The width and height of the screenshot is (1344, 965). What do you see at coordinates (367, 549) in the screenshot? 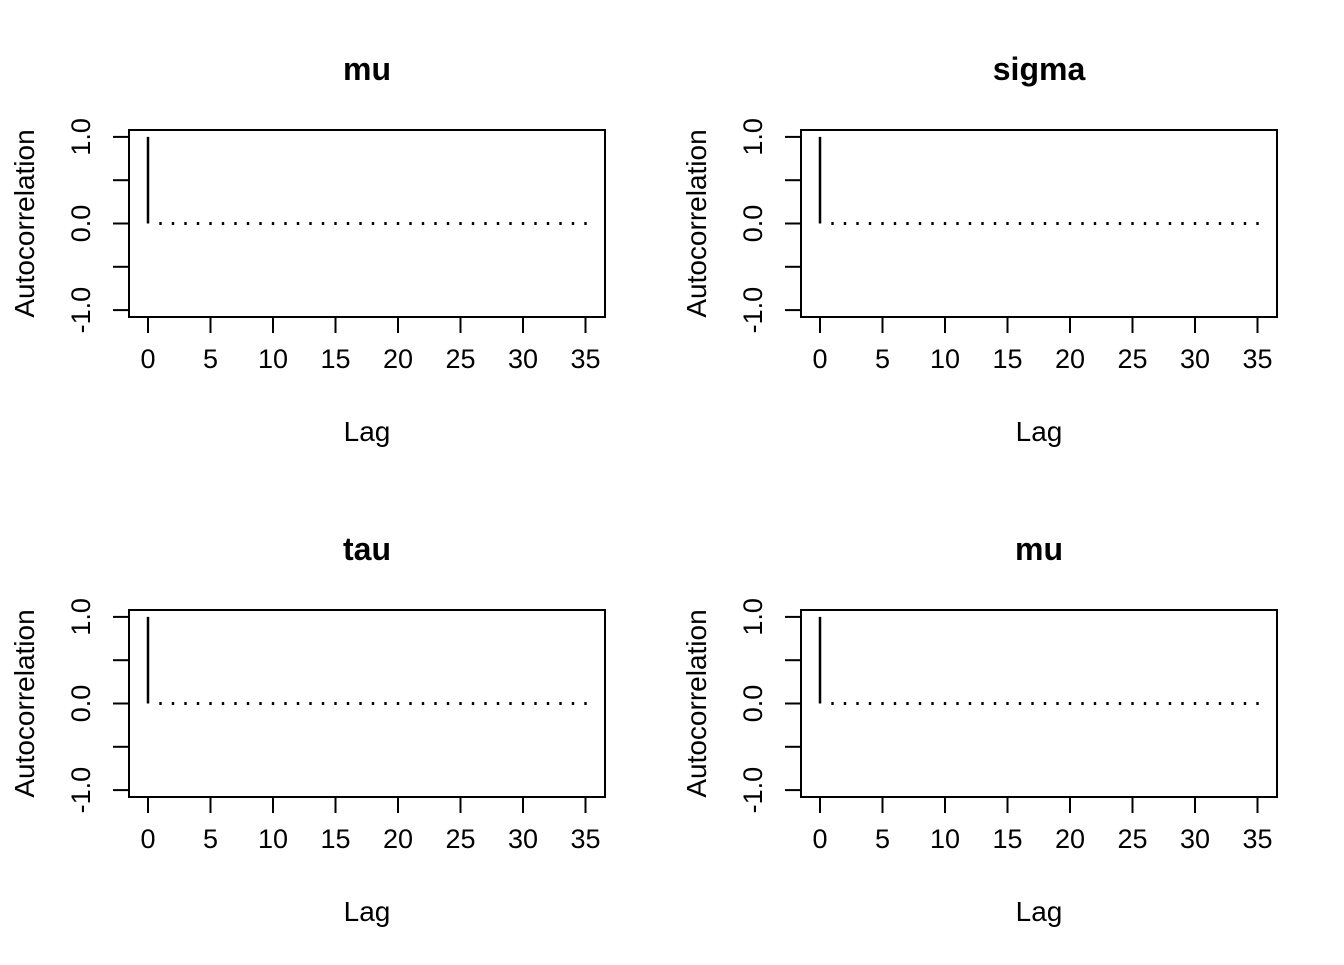
I see `panel-title: tau` at bounding box center [367, 549].